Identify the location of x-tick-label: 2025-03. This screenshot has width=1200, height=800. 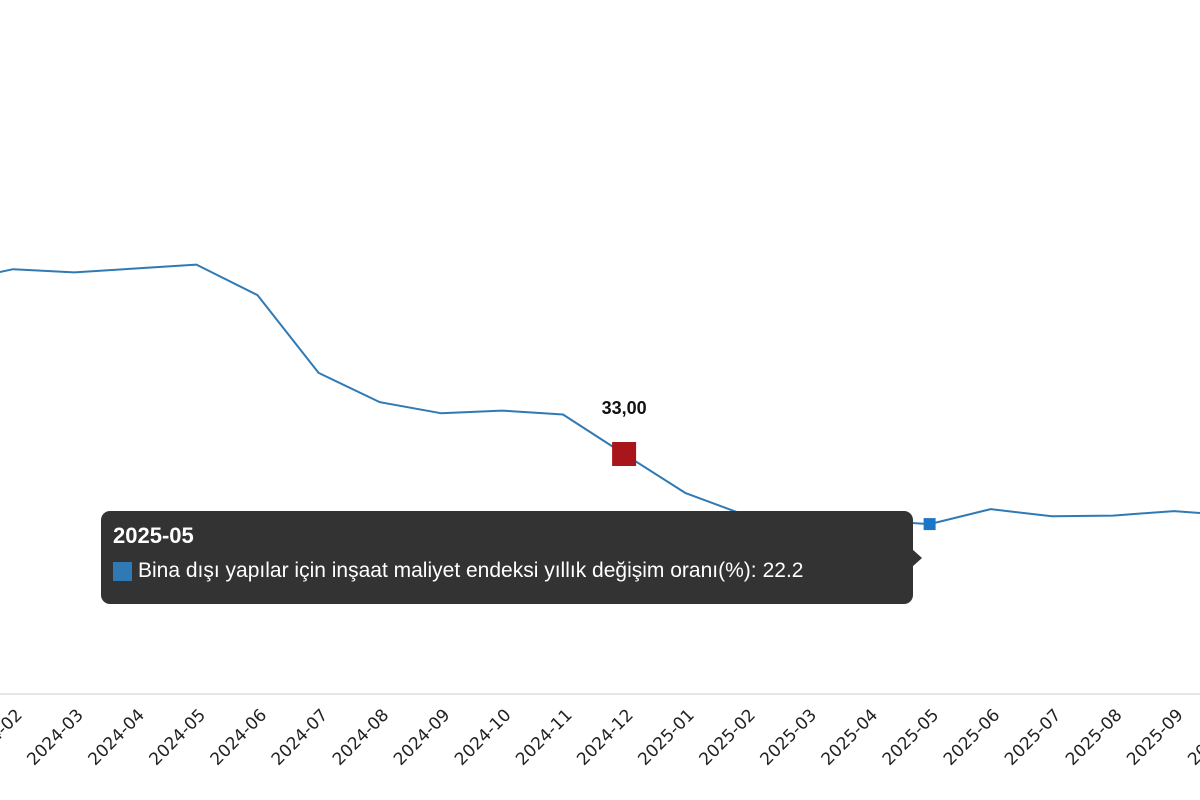
(789, 737).